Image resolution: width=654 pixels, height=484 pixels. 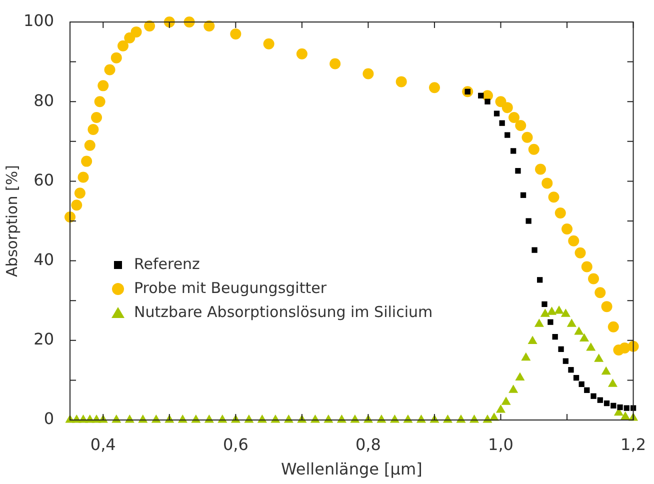 What do you see at coordinates (44, 180) in the screenshot?
I see `y-tick-label: 60` at bounding box center [44, 180].